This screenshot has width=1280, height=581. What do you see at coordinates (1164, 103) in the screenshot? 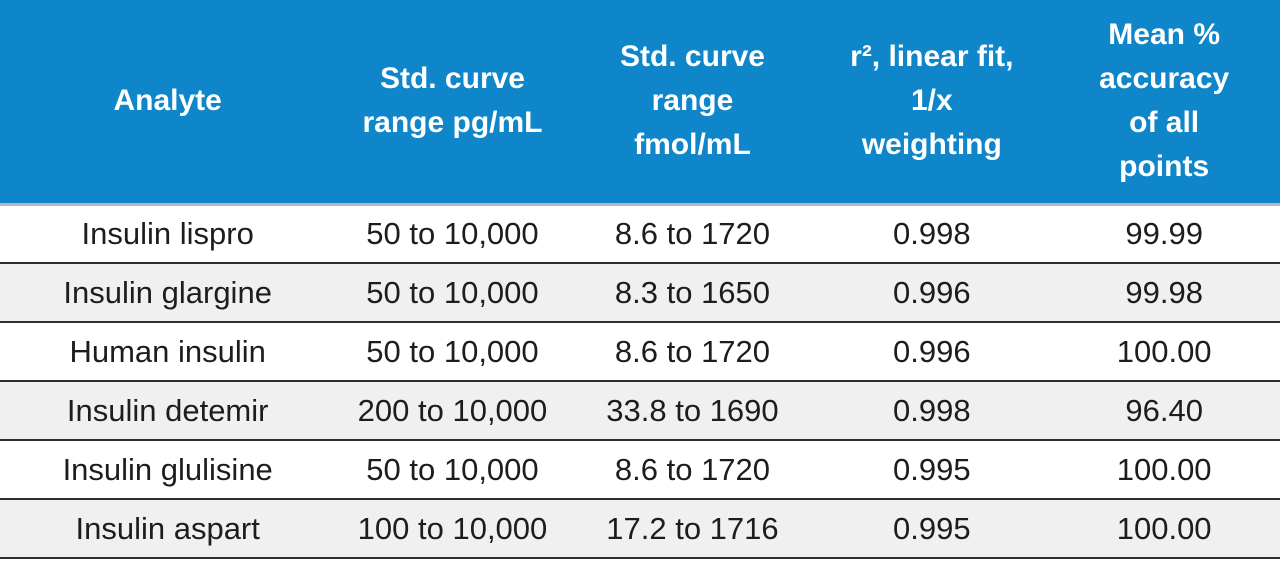
I see `column-header-mean-accuracy: Mean % accuracy of all points` at bounding box center [1164, 103].